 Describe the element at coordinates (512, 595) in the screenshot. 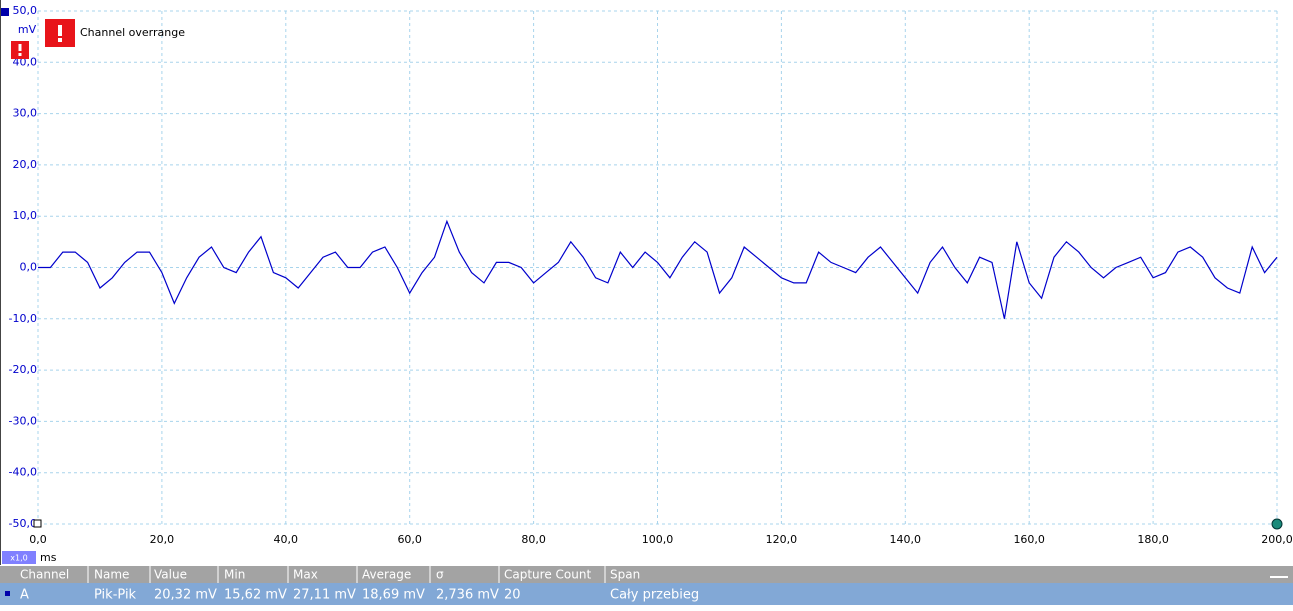

I see `cell: 20` at that location.